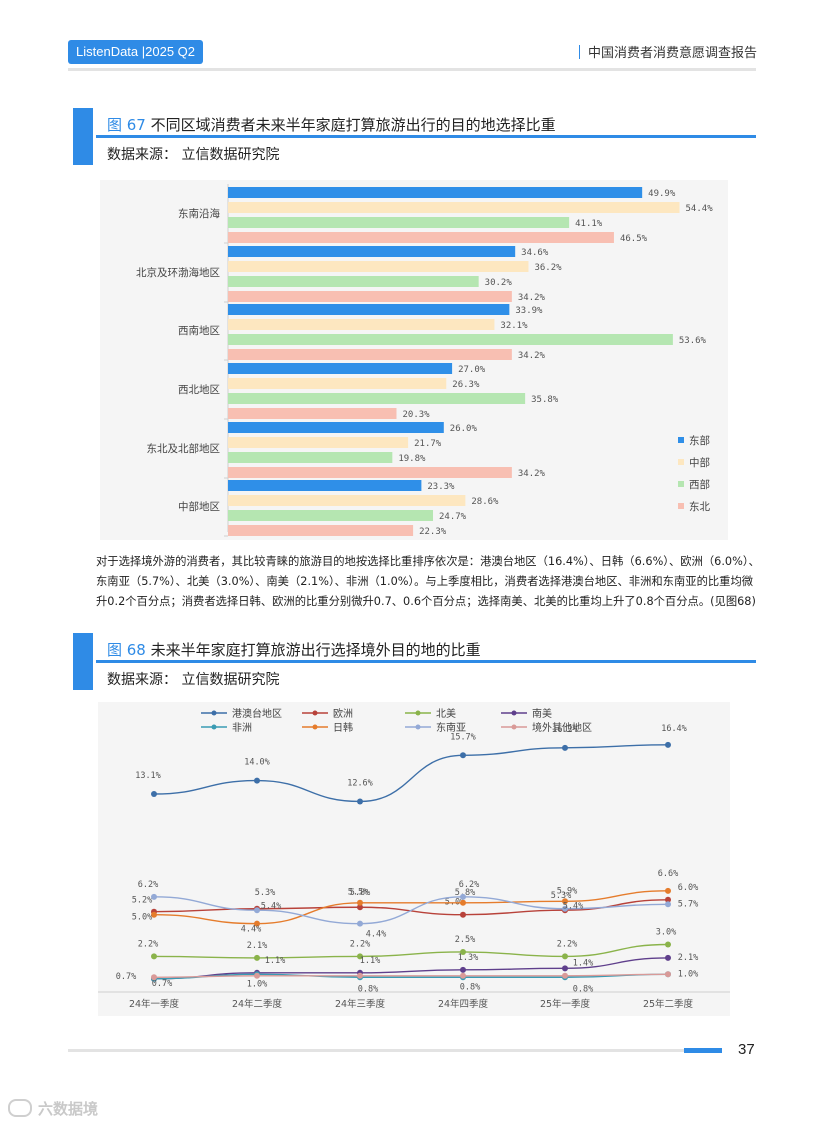 The height and width of the screenshot is (1123, 827). I want to click on bar-value-label: 24.7%, so click(453, 517).